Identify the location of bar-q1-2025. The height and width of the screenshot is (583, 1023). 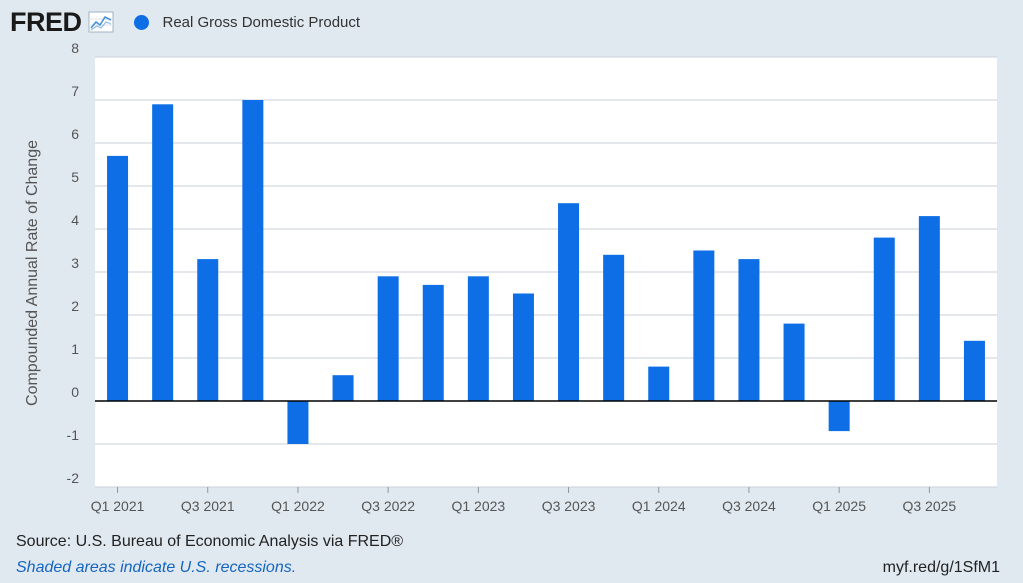
(839, 416).